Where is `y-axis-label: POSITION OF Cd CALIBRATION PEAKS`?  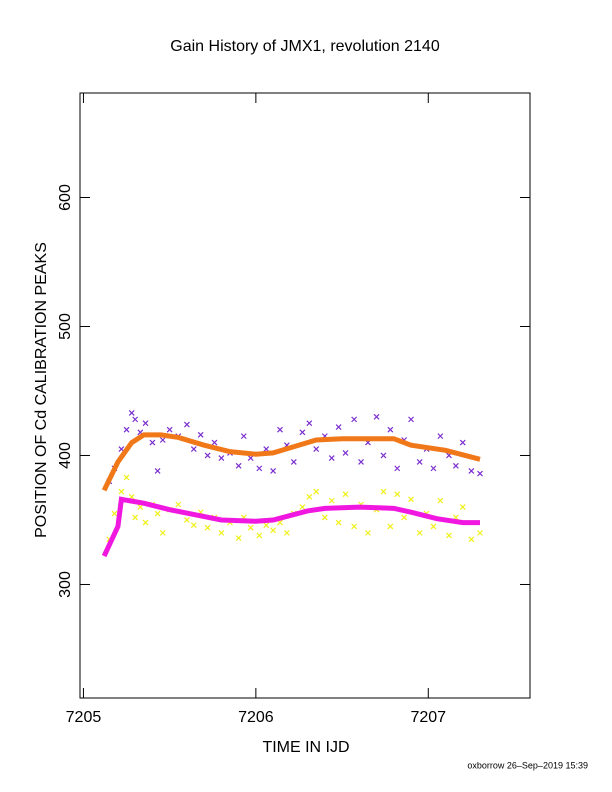 y-axis-label: POSITION OF Cd CALIBRATION PEAKS is located at coordinates (41, 390).